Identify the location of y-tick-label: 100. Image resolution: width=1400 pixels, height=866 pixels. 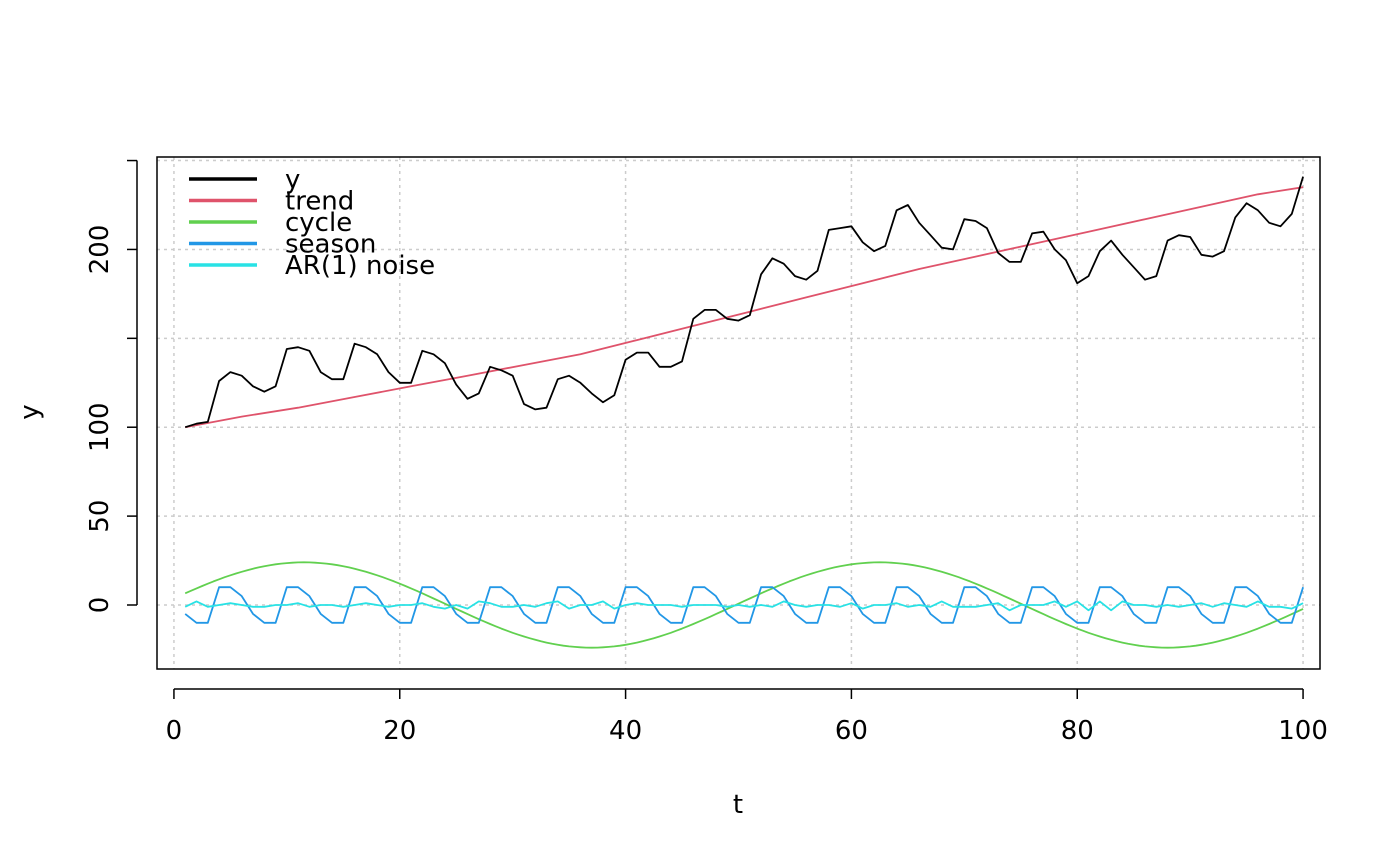
(100, 427).